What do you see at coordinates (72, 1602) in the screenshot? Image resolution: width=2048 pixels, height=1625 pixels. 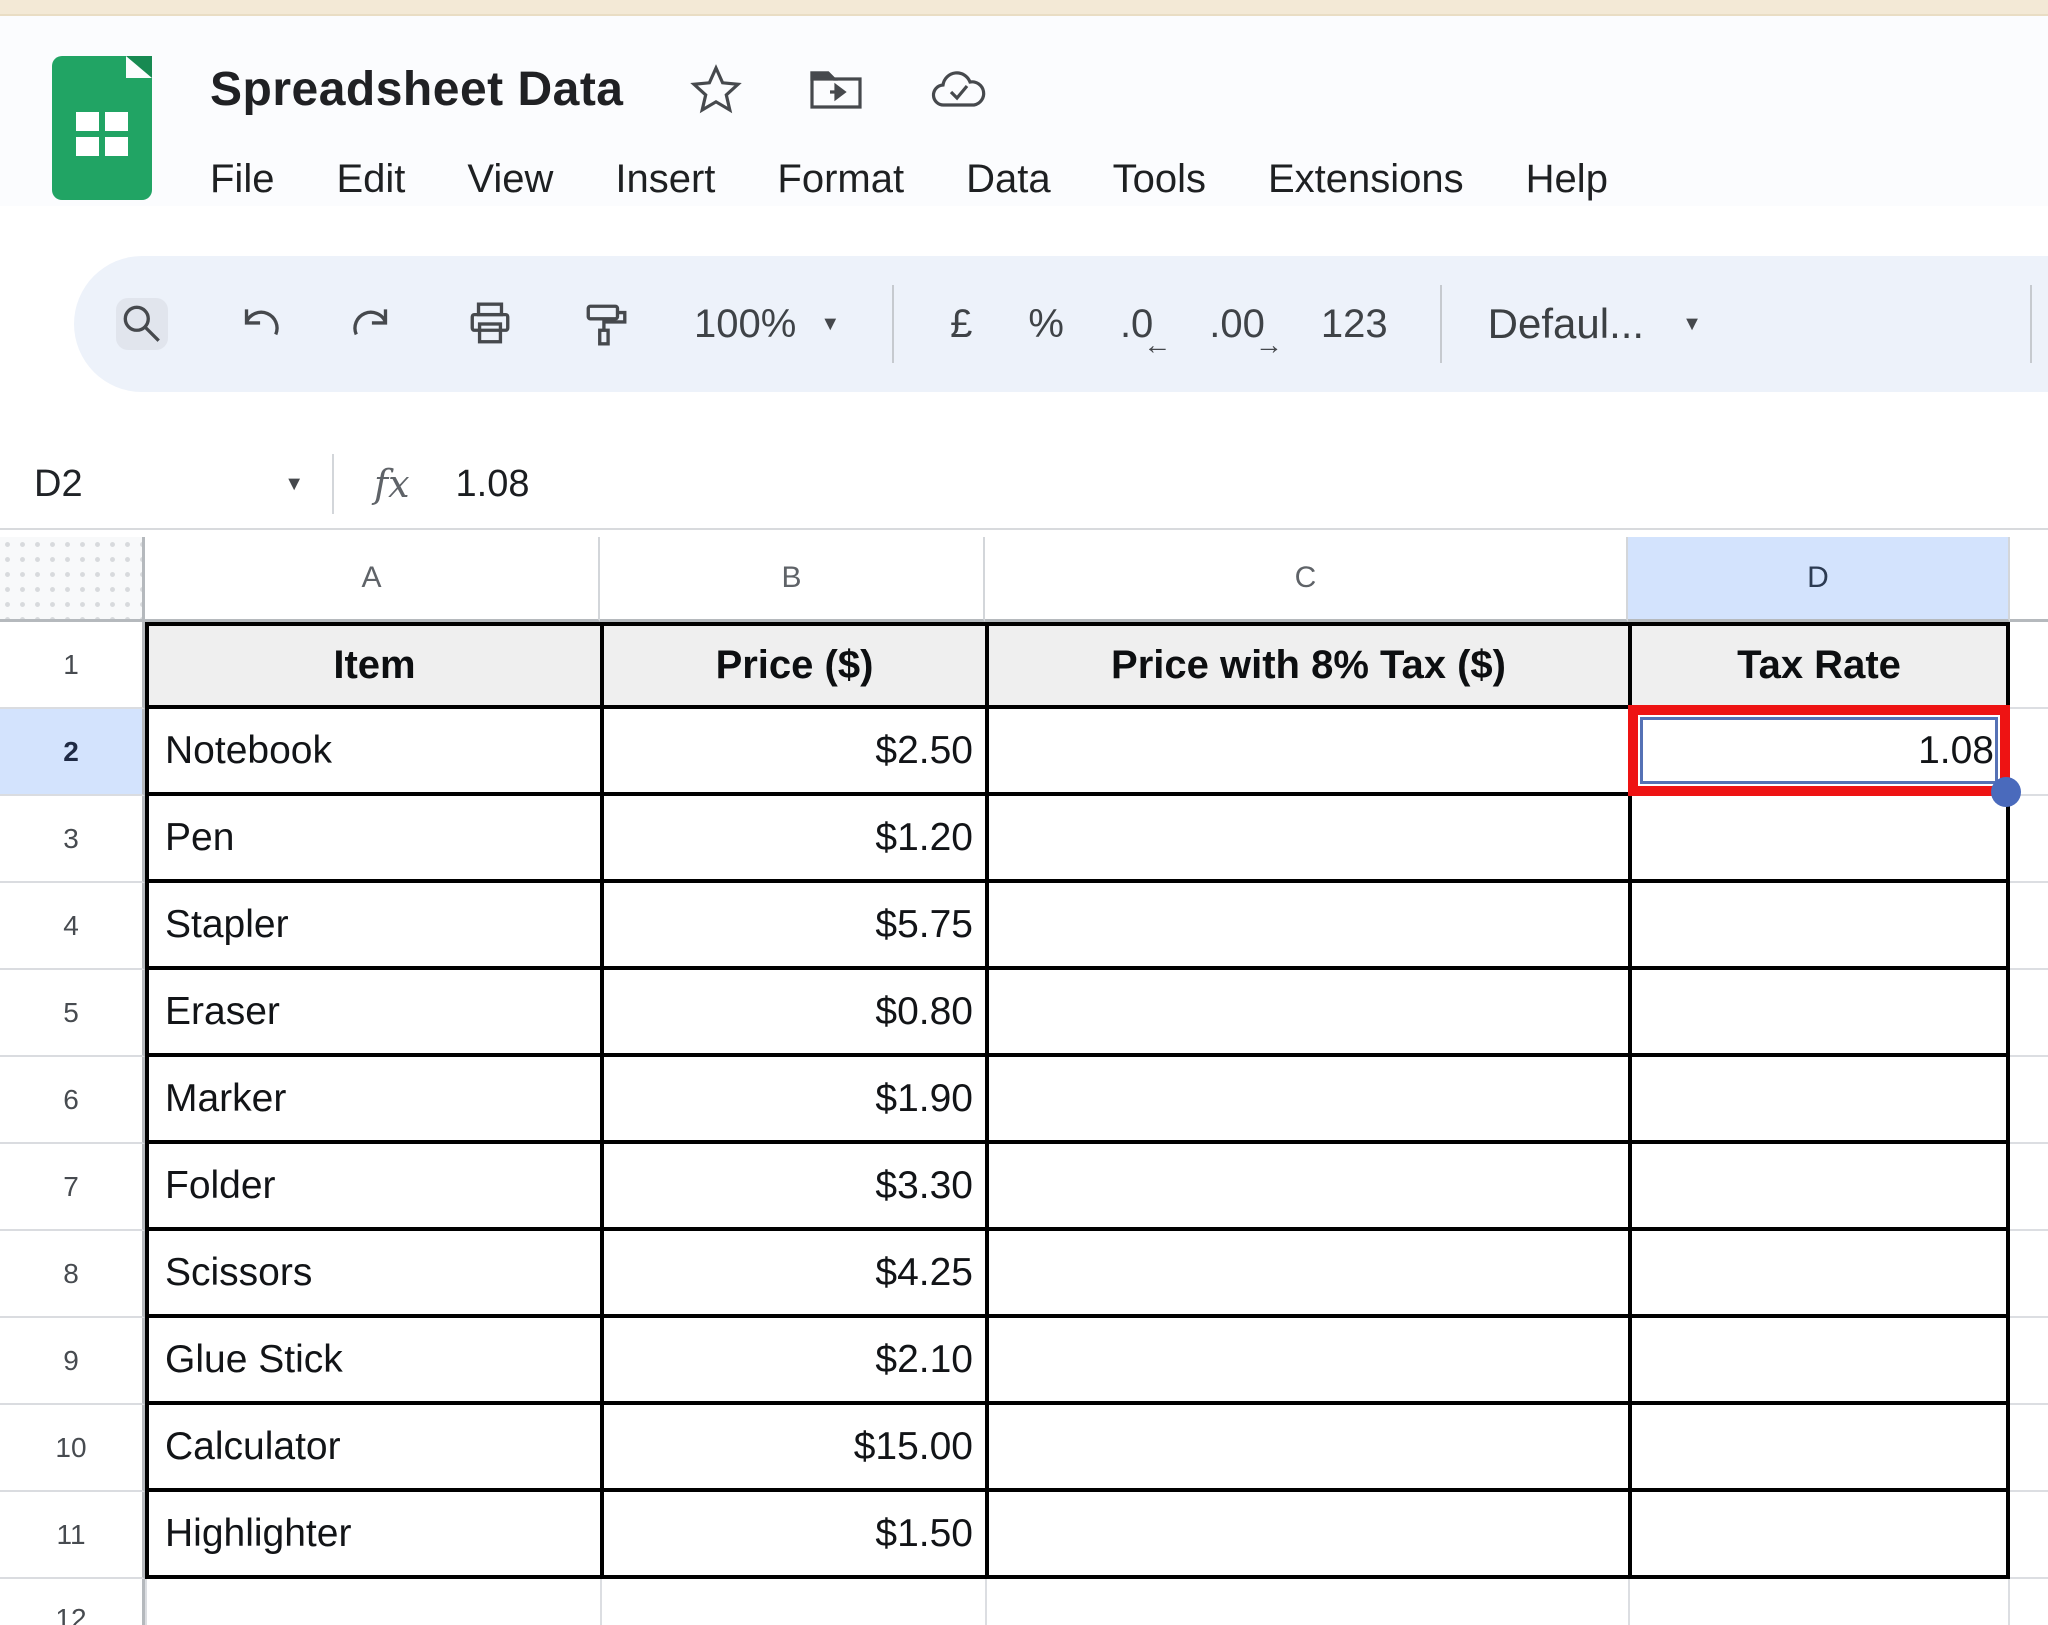 I see `row-header-12: 12` at bounding box center [72, 1602].